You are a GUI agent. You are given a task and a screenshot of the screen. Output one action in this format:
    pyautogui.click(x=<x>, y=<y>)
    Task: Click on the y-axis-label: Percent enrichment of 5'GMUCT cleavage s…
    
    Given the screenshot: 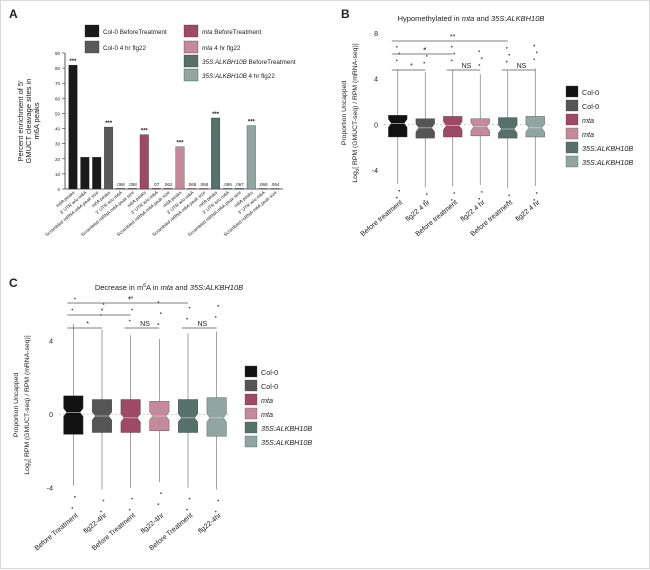 What is the action you would take?
    pyautogui.click(x=28, y=121)
    